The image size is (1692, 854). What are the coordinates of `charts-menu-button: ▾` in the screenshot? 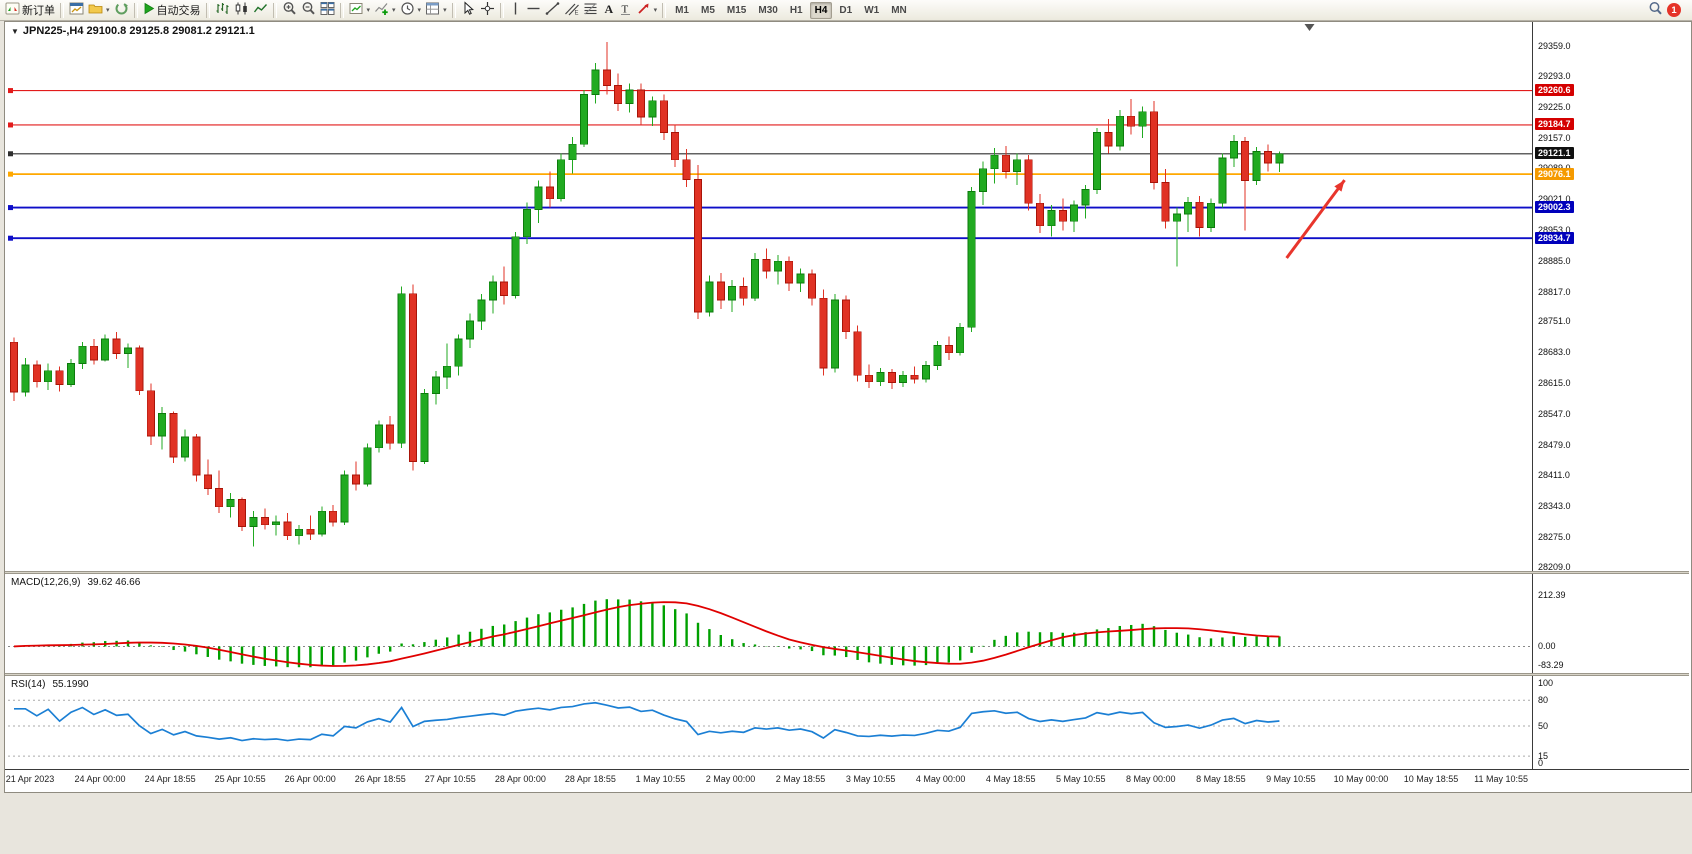 It's located at (360, 10).